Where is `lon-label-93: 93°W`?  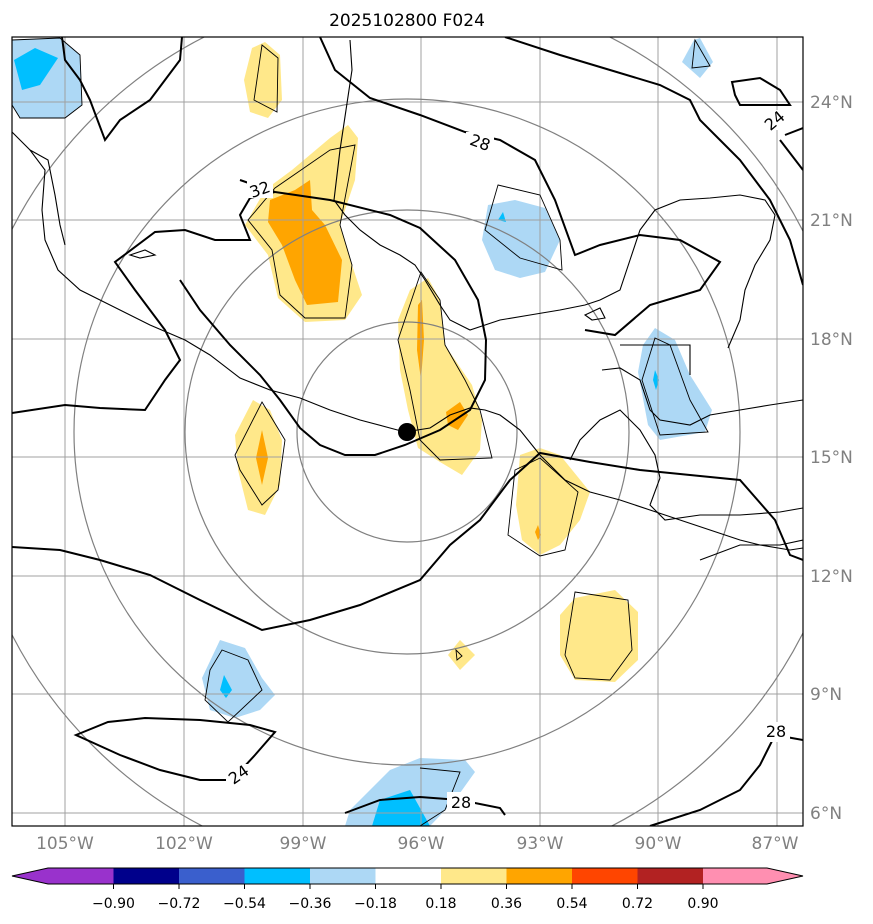 lon-label-93: 93°W is located at coordinates (540, 844).